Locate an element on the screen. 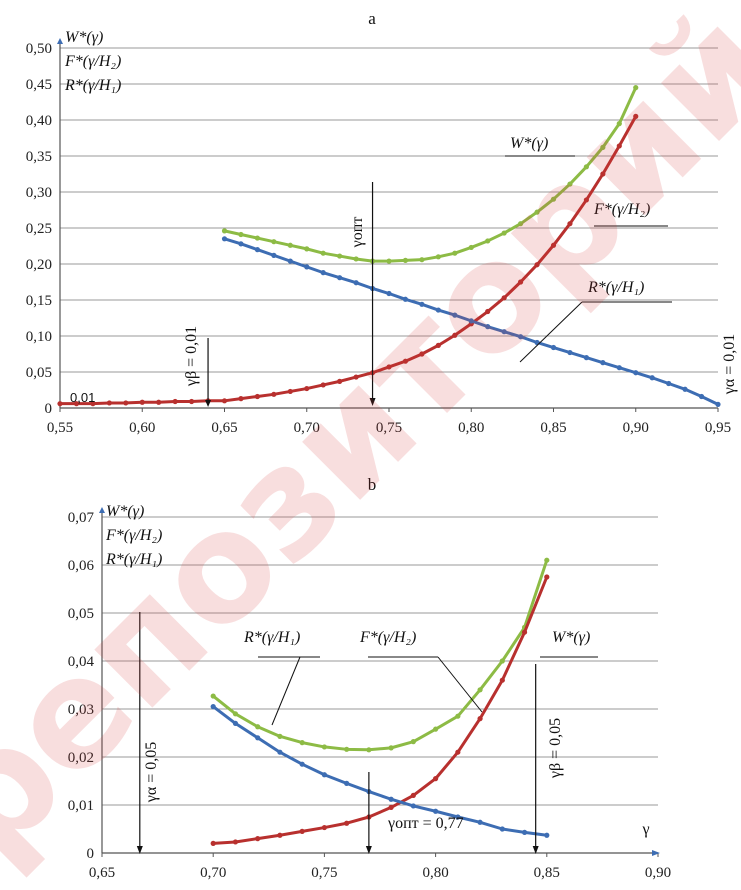 This screenshot has width=741, height=890. y-tick-label: 0,40 is located at coordinates (39, 121).